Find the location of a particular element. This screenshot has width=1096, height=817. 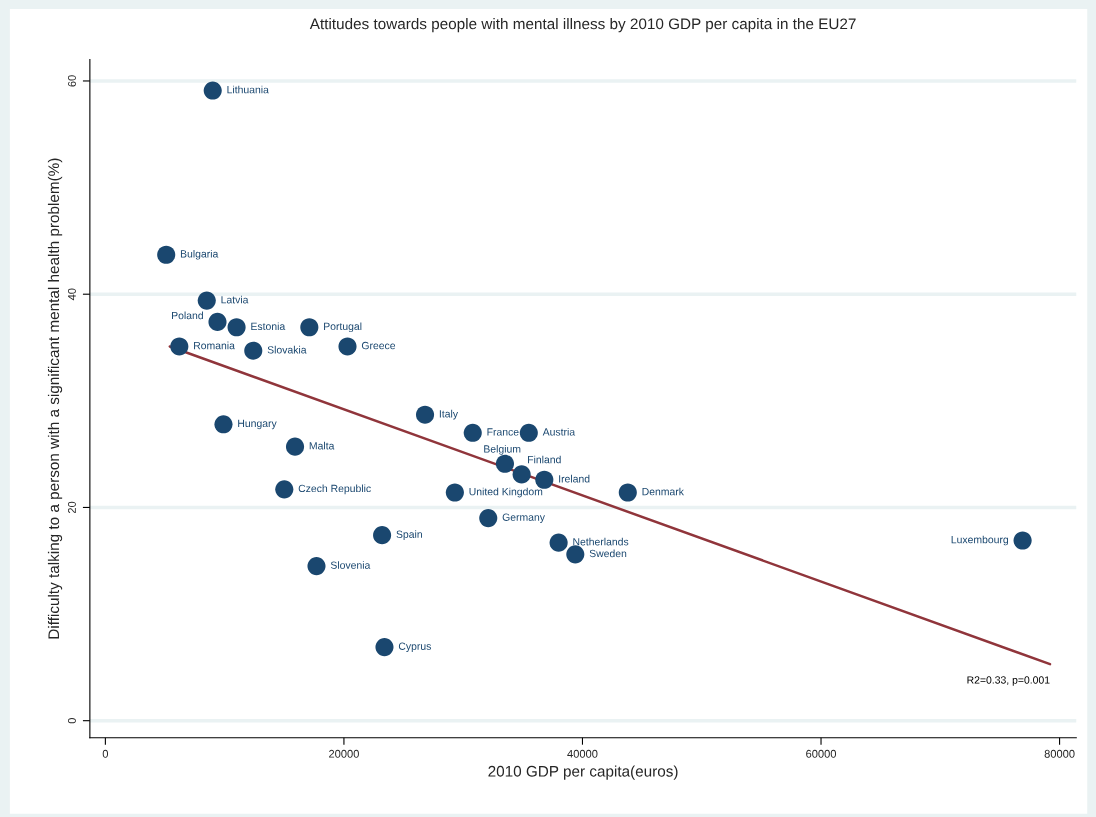

annotation: Ireland is located at coordinates (574, 478).